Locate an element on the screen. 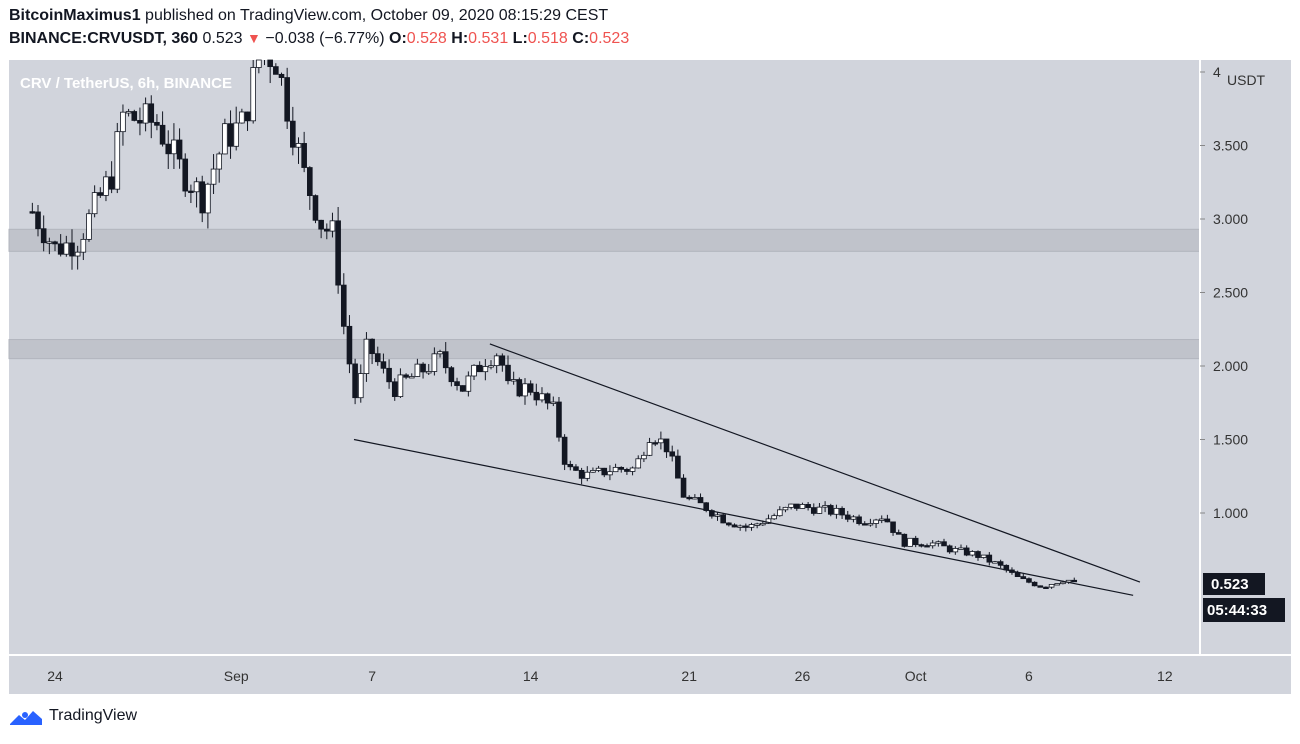 This screenshot has width=1300, height=744. price-axis is located at coordinates (1245, 357).